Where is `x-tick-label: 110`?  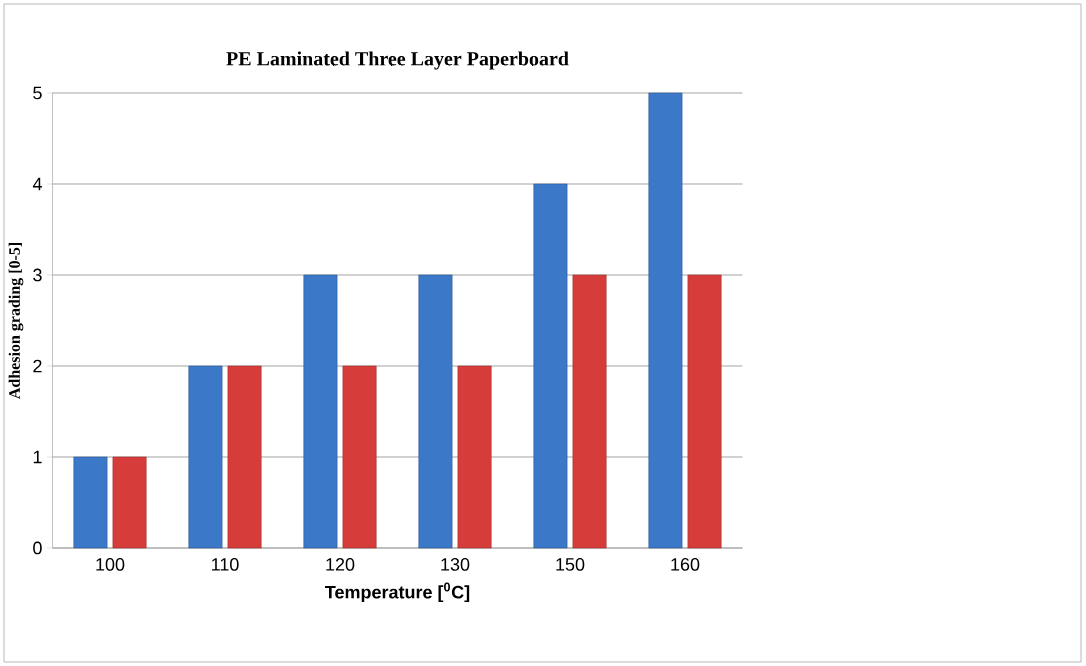
x-tick-label: 110 is located at coordinates (225, 564).